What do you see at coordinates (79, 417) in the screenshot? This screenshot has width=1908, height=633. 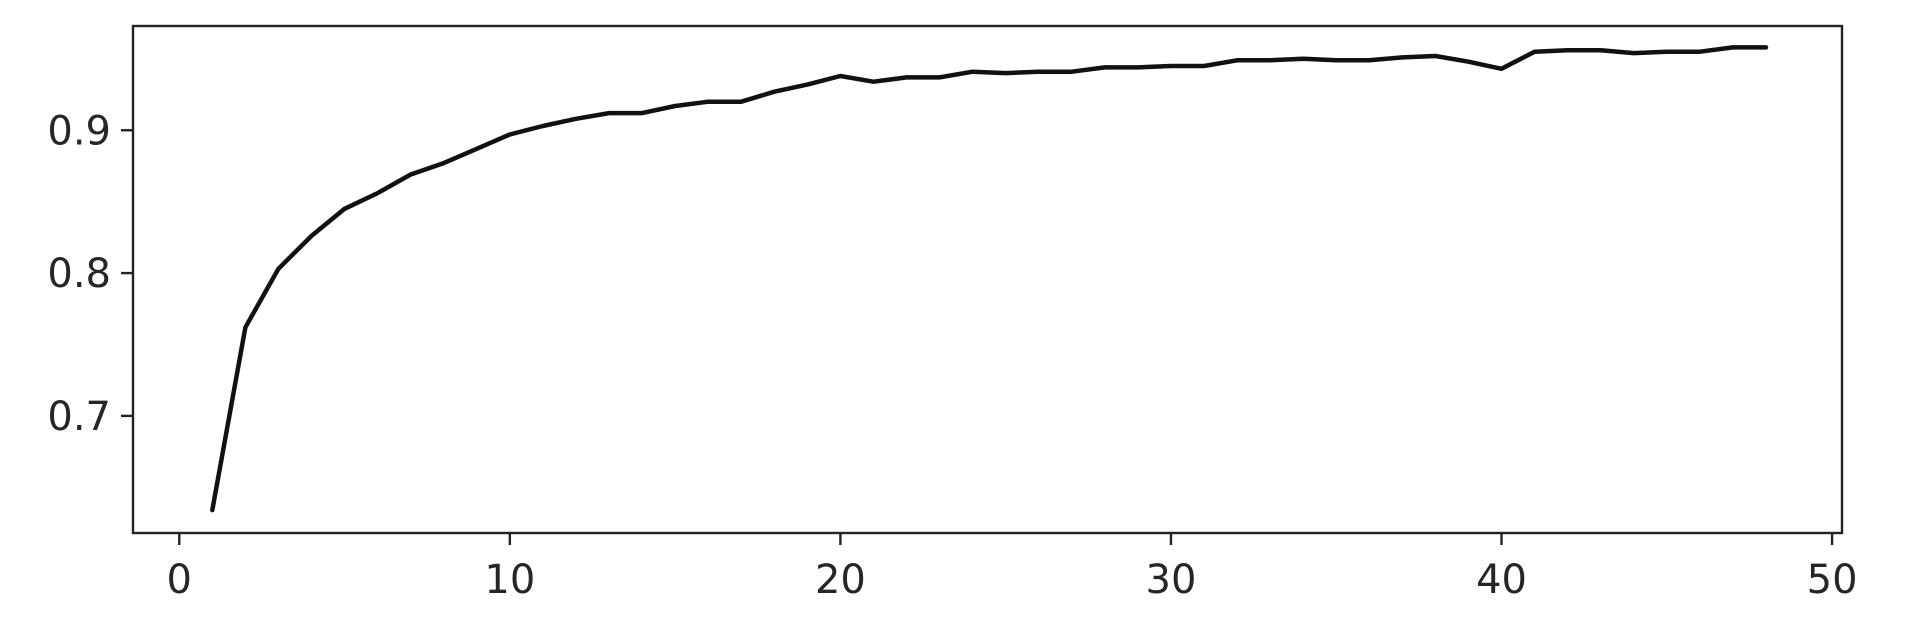 I see `y-tick-label: 0.7` at bounding box center [79, 417].